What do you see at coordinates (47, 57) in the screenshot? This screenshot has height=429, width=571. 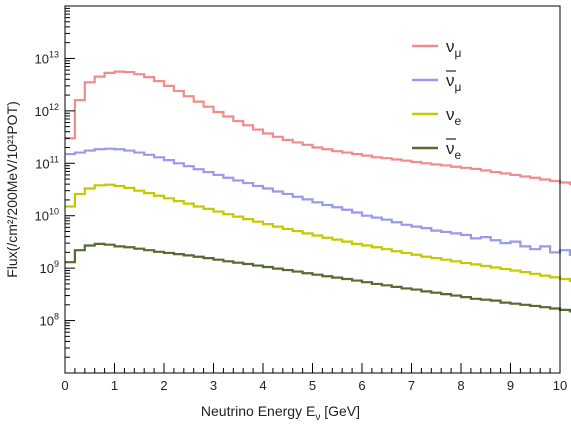 I see `y-tick-label: 10¹³` at bounding box center [47, 57].